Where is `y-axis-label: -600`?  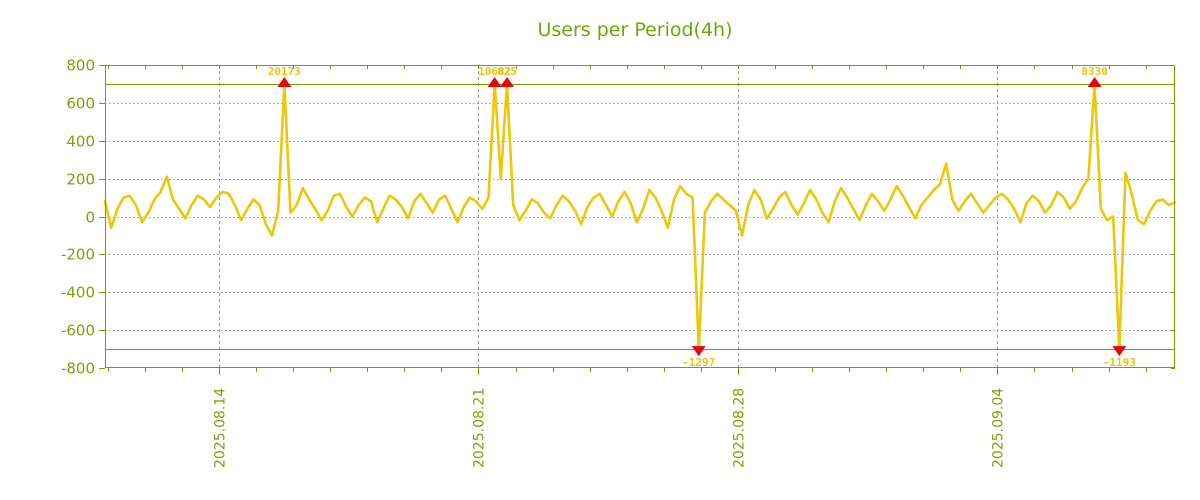
y-axis-label: -600 is located at coordinates (78, 331).